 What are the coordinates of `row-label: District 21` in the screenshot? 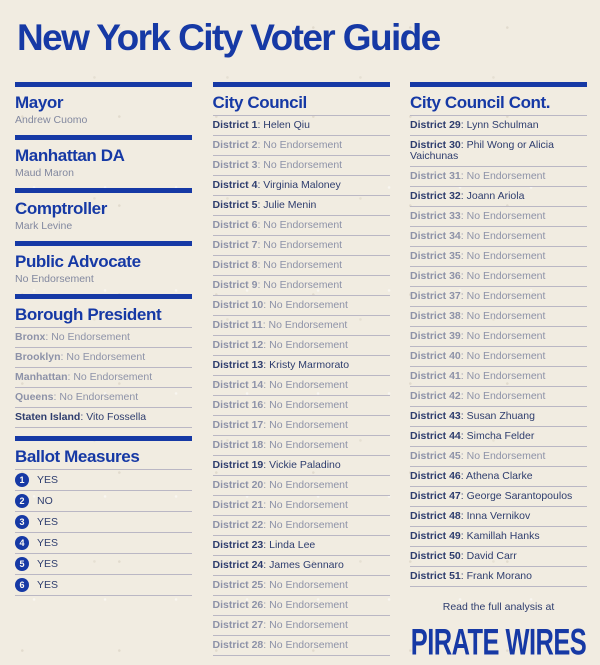 It's located at (238, 505).